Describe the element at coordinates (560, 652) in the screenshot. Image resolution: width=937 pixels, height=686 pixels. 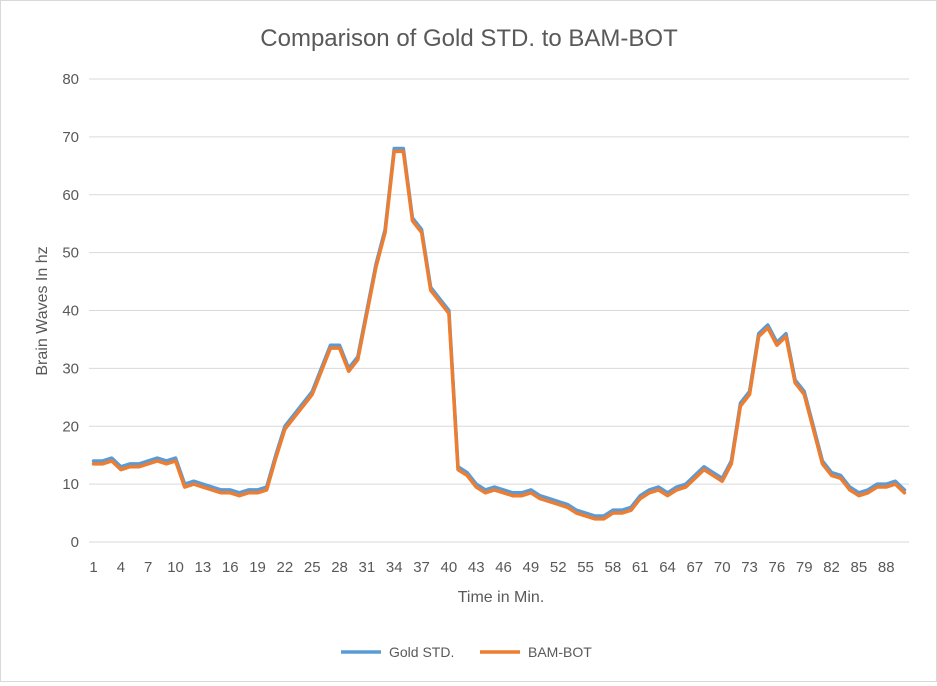
I see `legend-label: BAM-BOT` at that location.